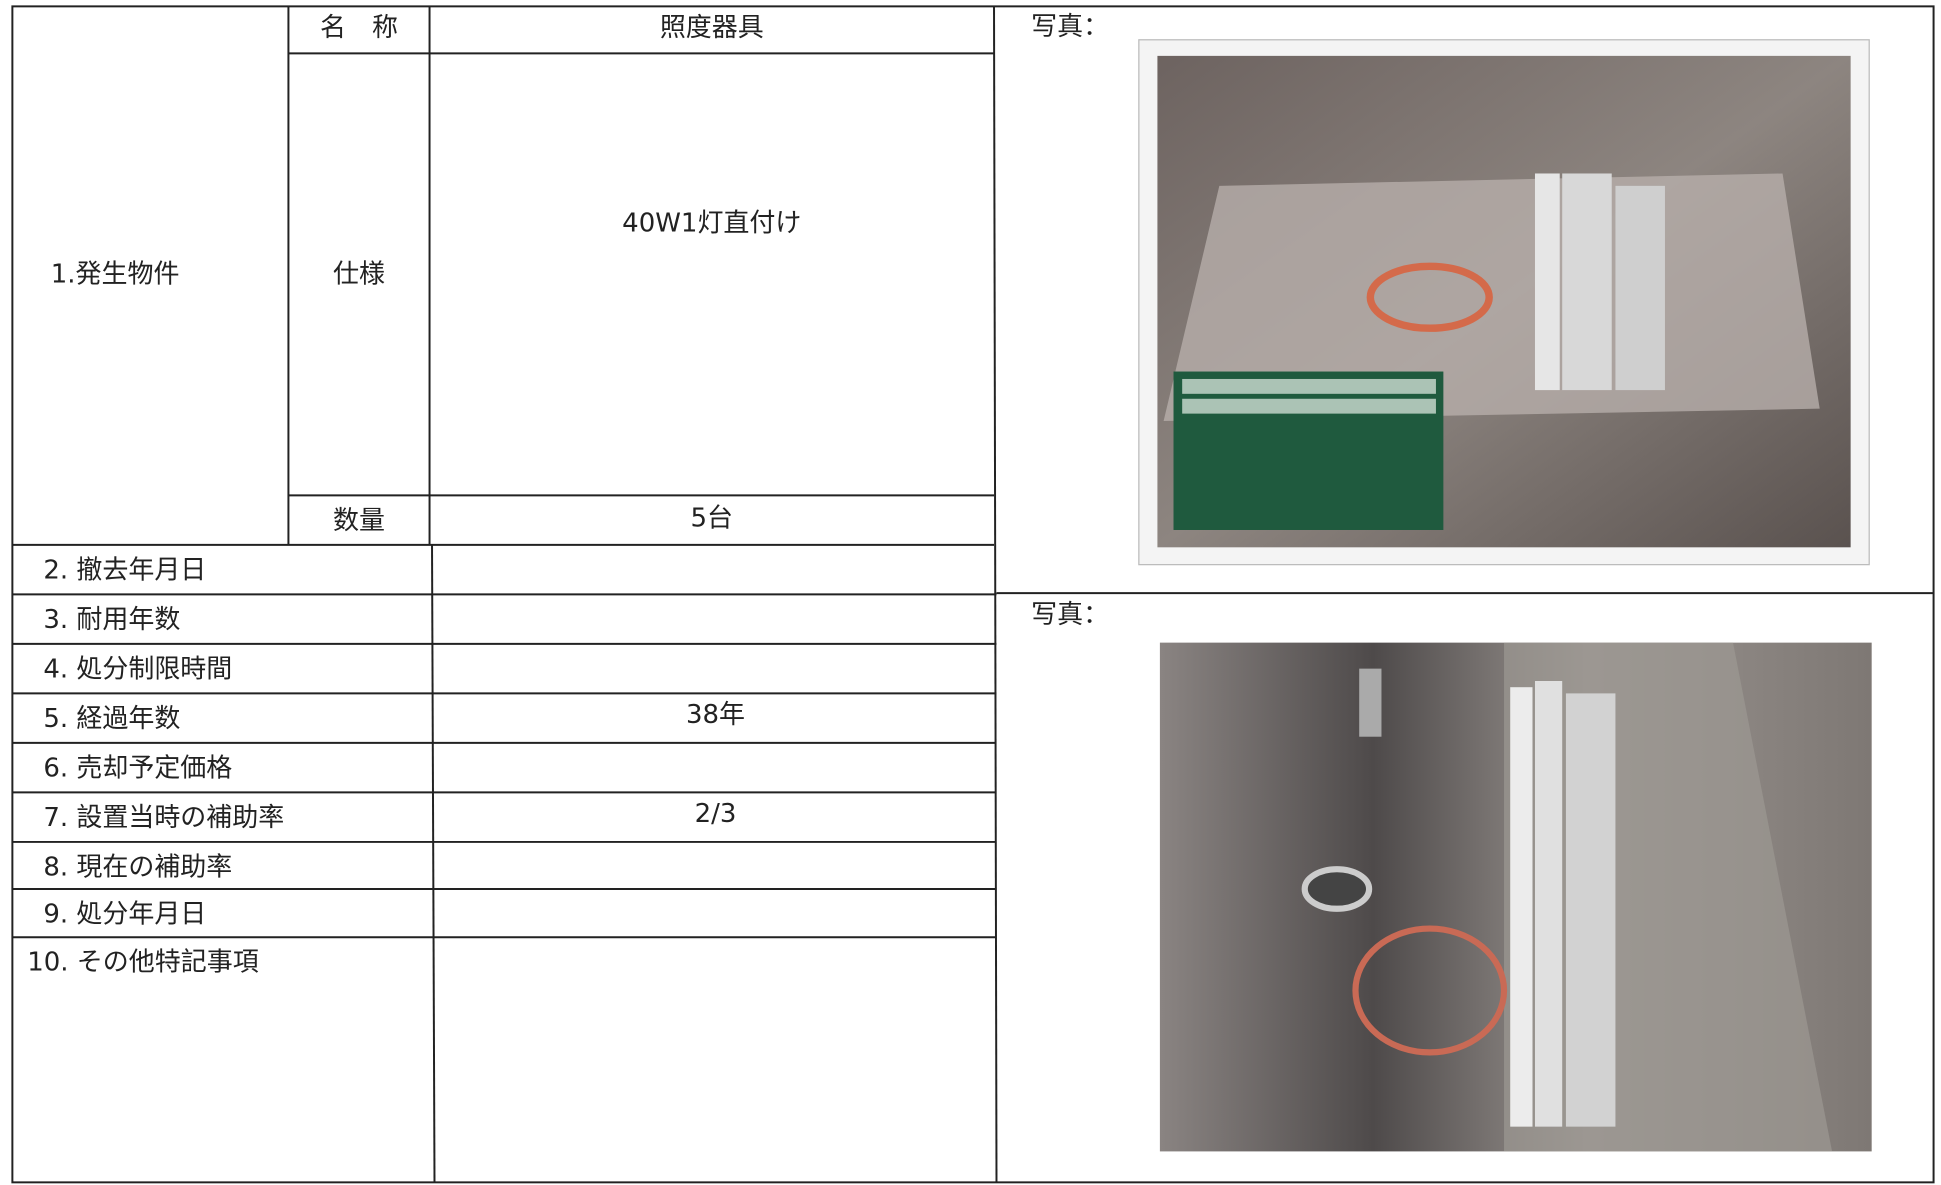 Image resolution: width=1941 pixels, height=1185 pixels. Describe the element at coordinates (137, 768) in the screenshot. I see `row-label: 6. 売却予定価格` at that location.